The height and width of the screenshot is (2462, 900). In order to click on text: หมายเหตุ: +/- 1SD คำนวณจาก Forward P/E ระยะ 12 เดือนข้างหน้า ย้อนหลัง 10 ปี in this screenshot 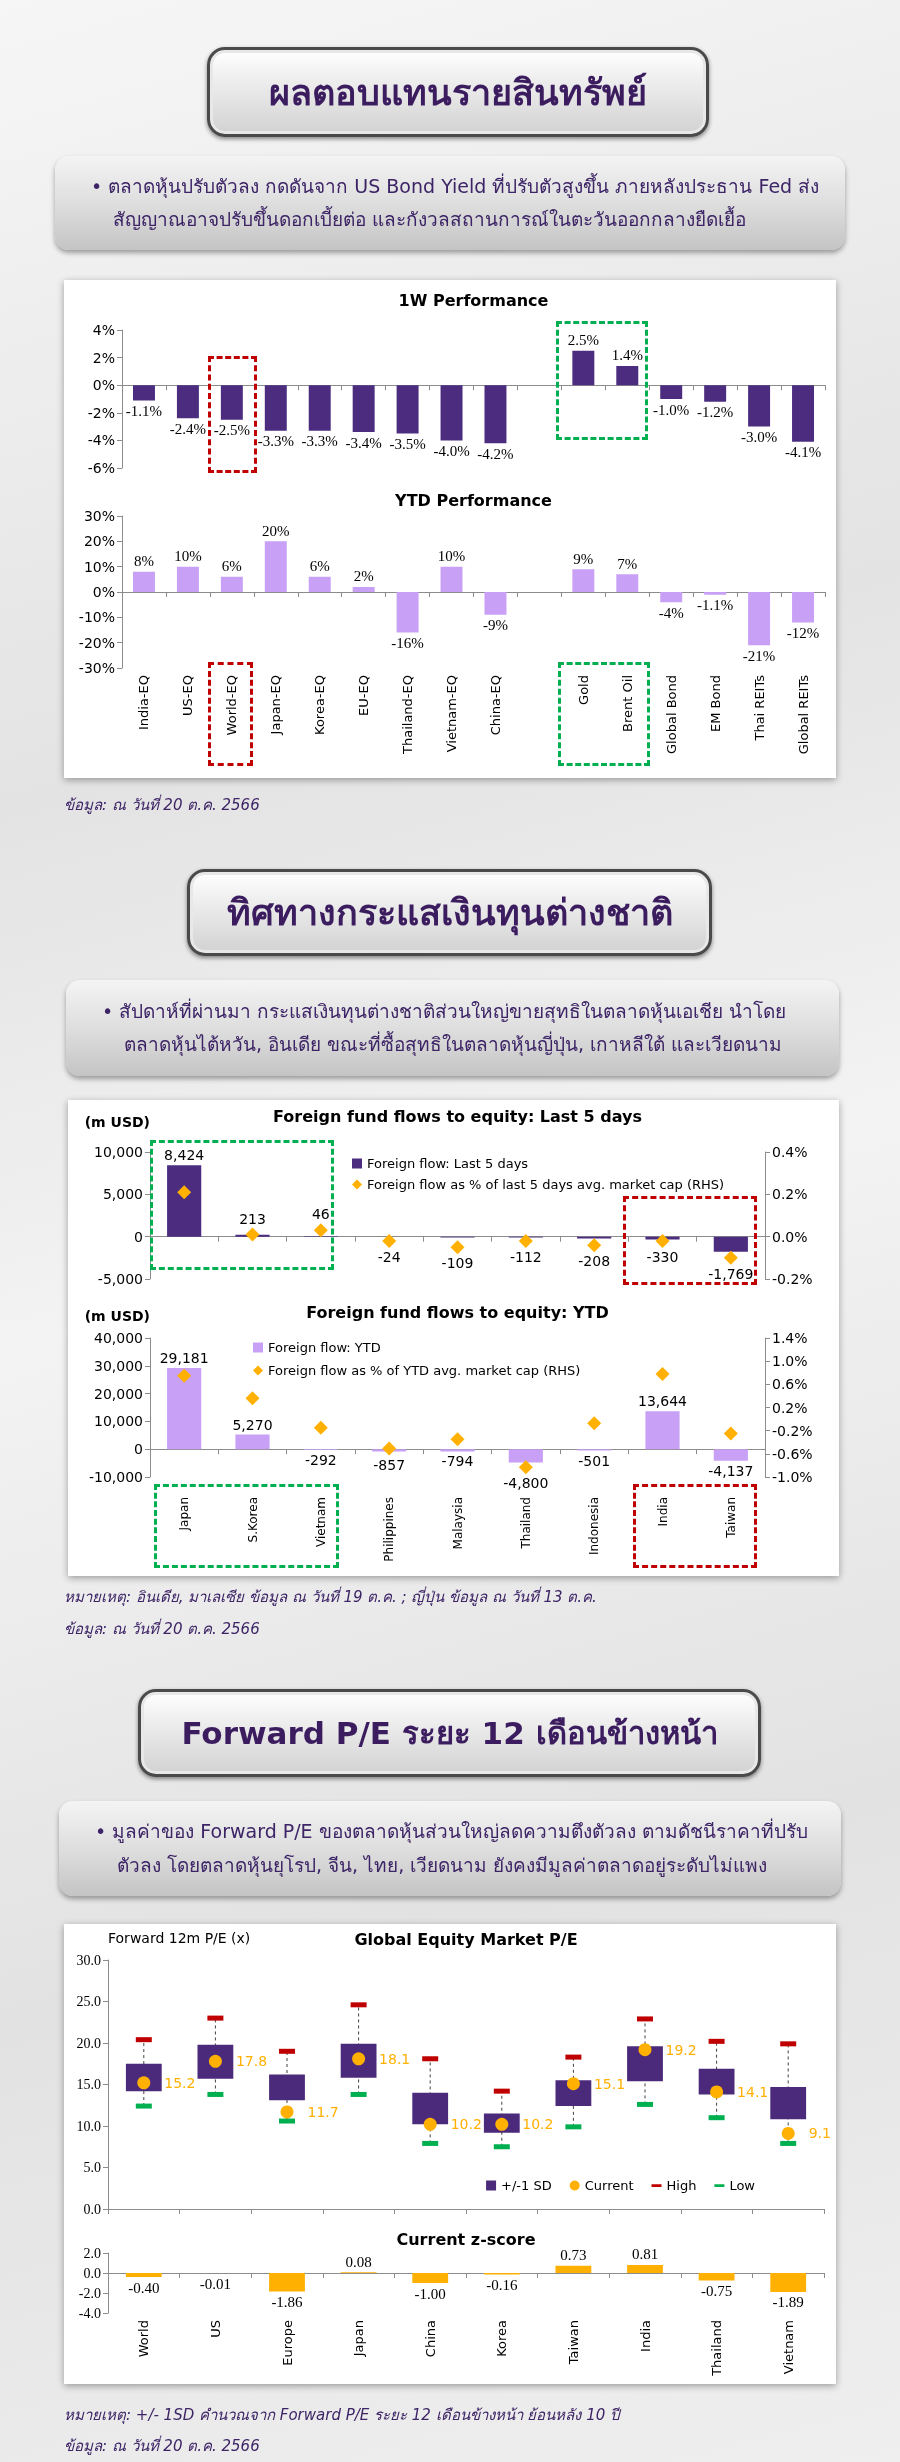, I will do `click(342, 2415)`.